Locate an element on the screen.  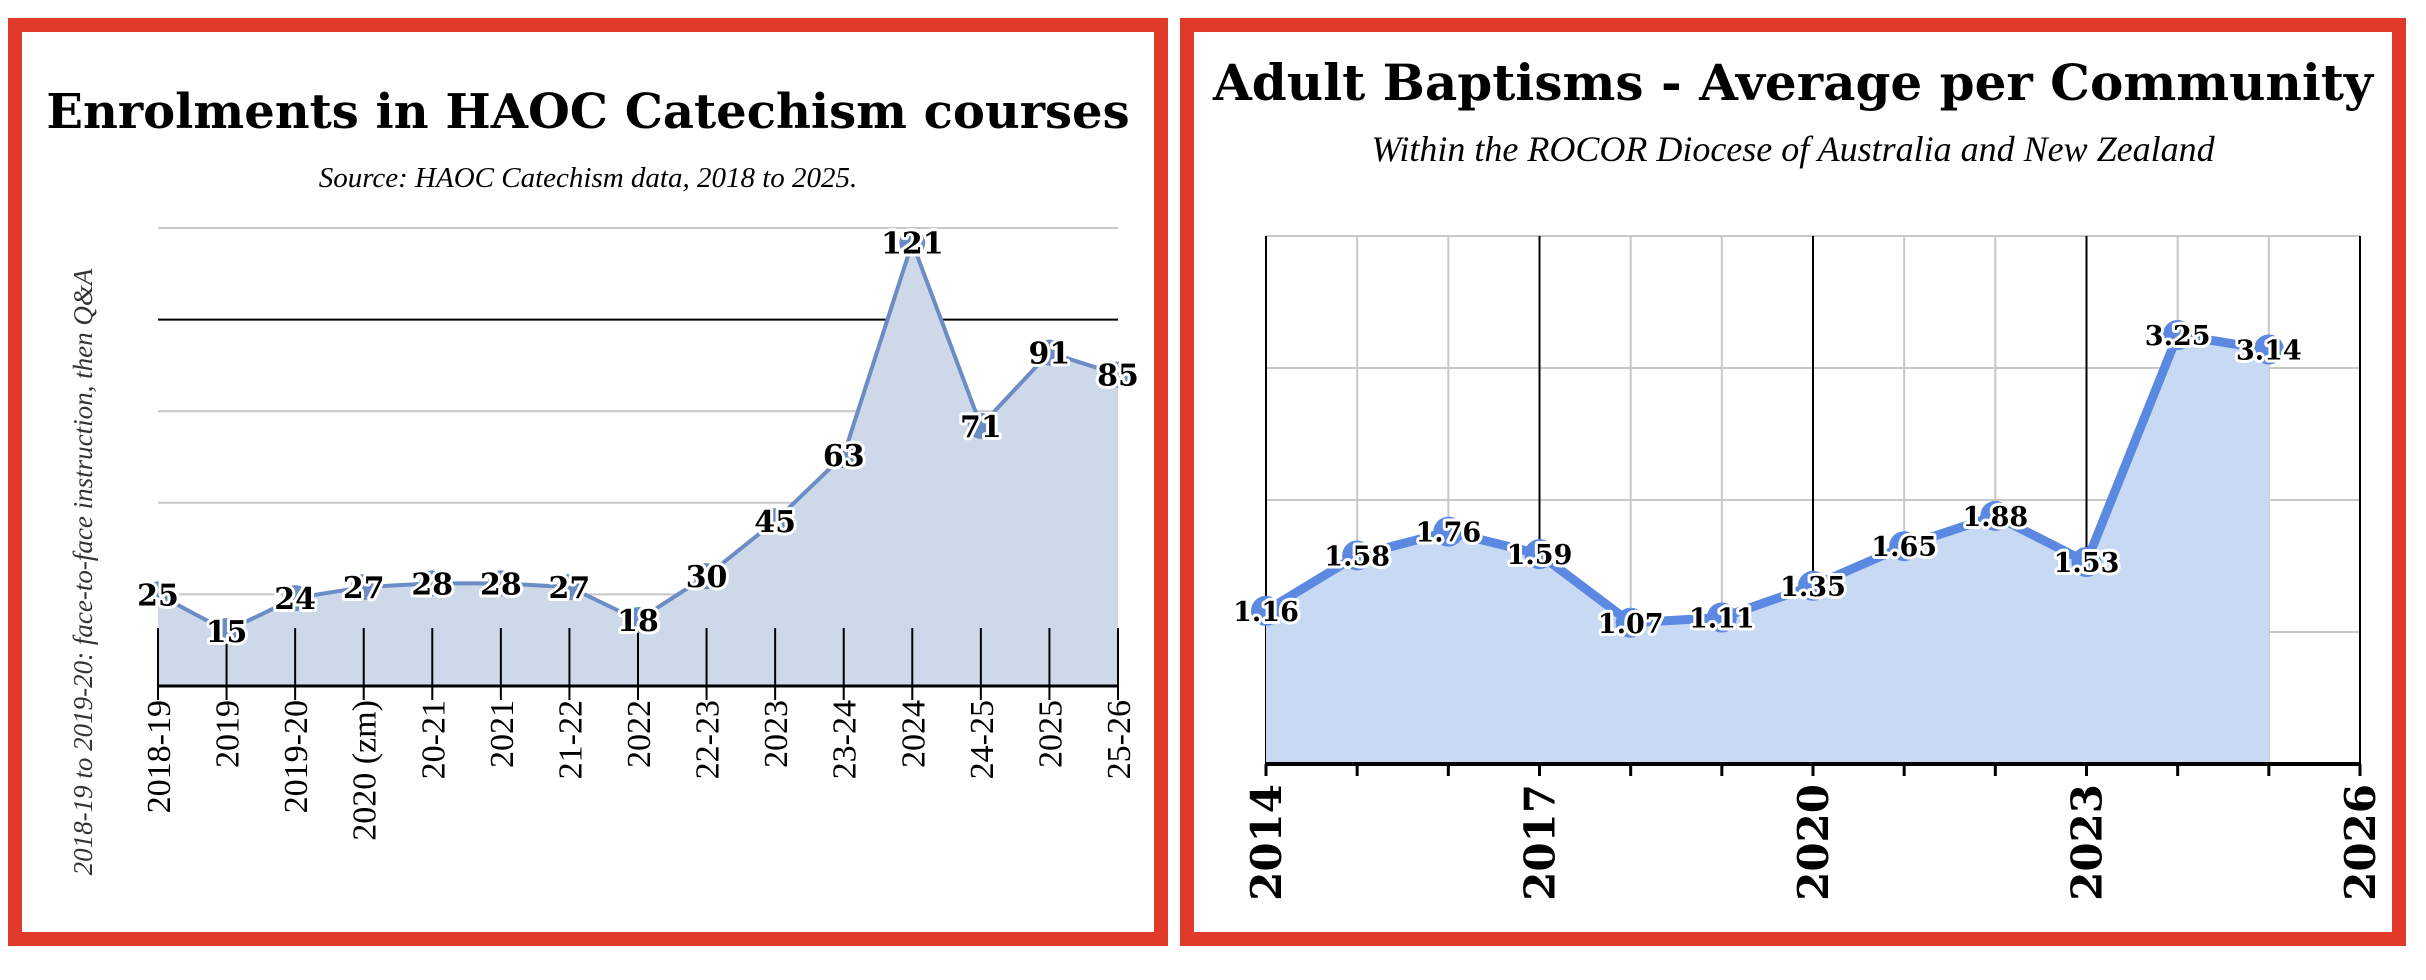
data-label: 1.58 is located at coordinates (1357, 556).